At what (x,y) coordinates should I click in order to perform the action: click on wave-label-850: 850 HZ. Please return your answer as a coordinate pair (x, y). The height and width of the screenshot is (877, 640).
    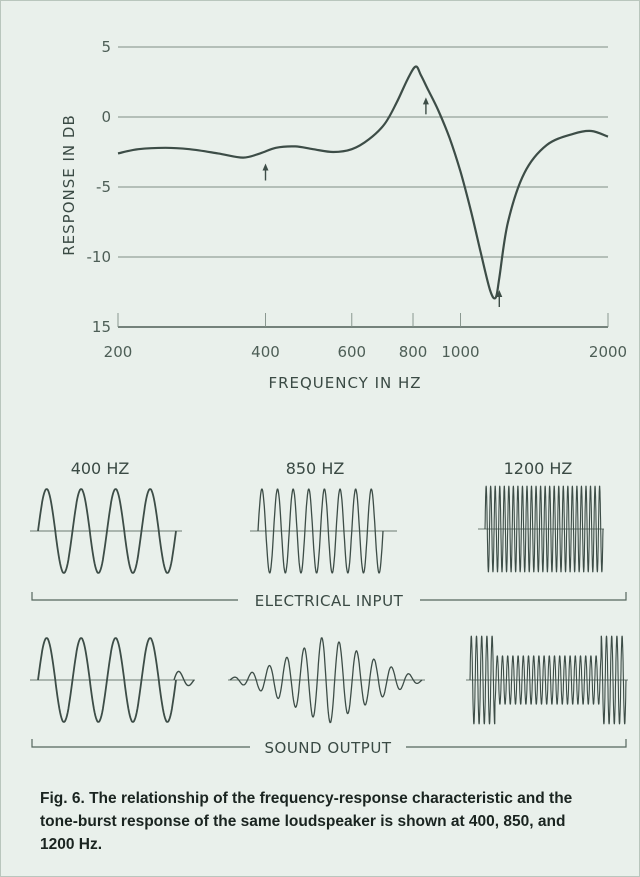
    Looking at the image, I should click on (315, 468).